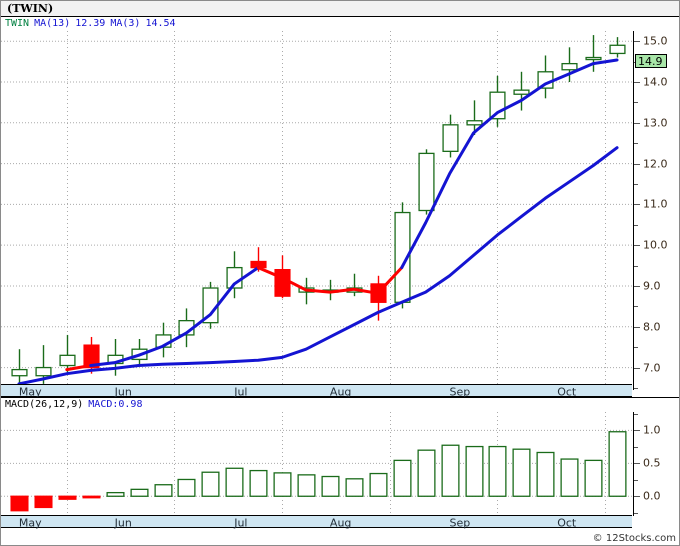  What do you see at coordinates (655, 245) in the screenshot?
I see `price-tick-label: 10.0` at bounding box center [655, 245].